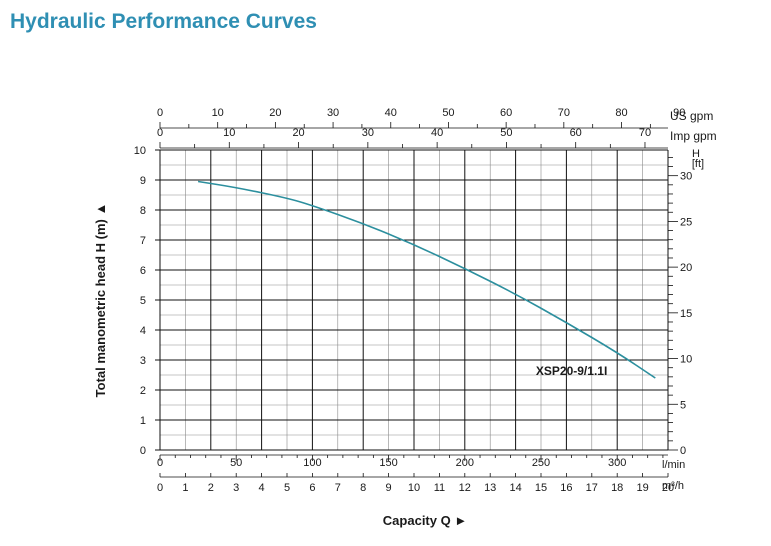  Describe the element at coordinates (163, 21) in the screenshot. I see `chart-title: Hydraulic Performance Curves` at that location.